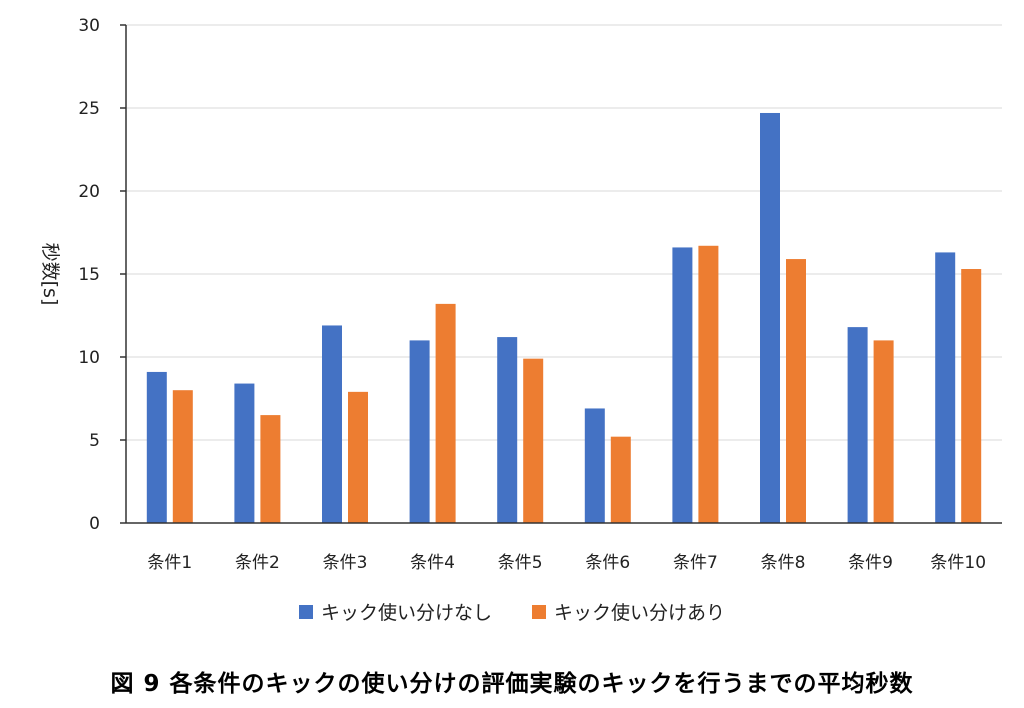  I want to click on y-tick-label: 0, so click(94, 524).